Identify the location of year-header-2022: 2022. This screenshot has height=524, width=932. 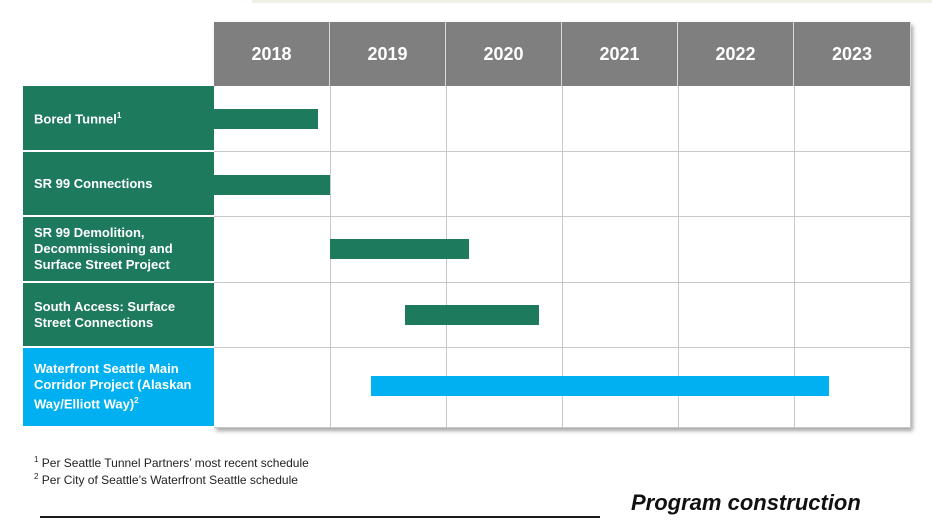
(736, 54).